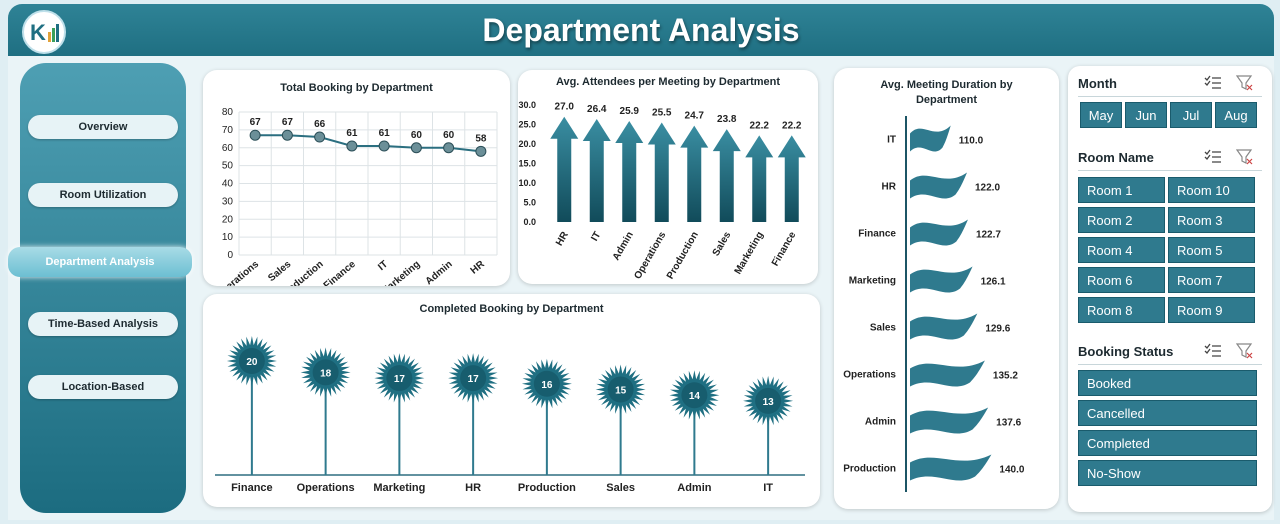 The width and height of the screenshot is (1280, 524). I want to click on total-booking-title: Total Booking by Department, so click(356, 88).